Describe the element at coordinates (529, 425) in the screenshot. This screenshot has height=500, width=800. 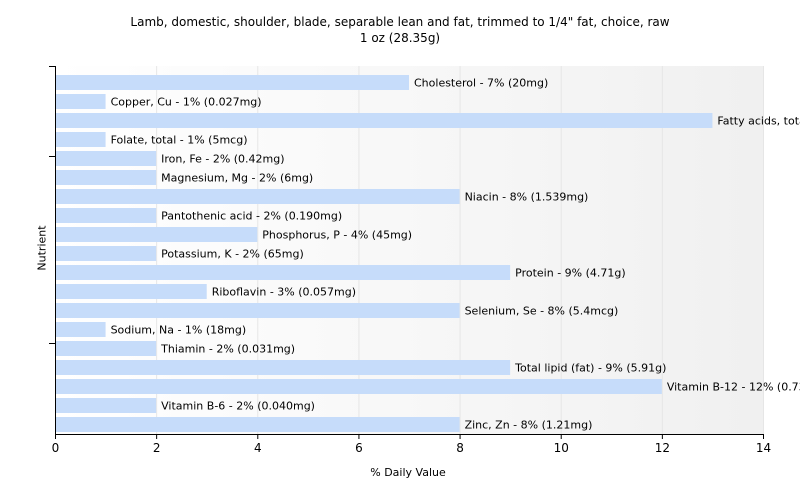
I see `data-label: Zinc, Zn - 8% (1.21mg)` at that location.